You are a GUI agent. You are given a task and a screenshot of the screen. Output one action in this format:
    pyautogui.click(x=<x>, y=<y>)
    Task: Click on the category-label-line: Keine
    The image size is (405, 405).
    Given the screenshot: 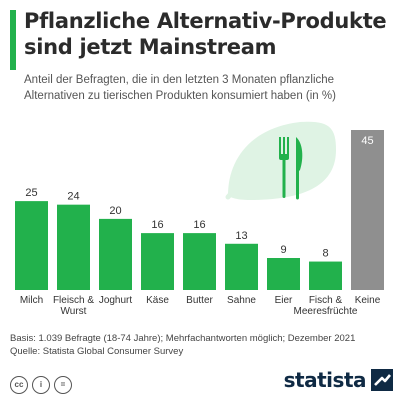 What is the action you would take?
    pyautogui.click(x=368, y=300)
    